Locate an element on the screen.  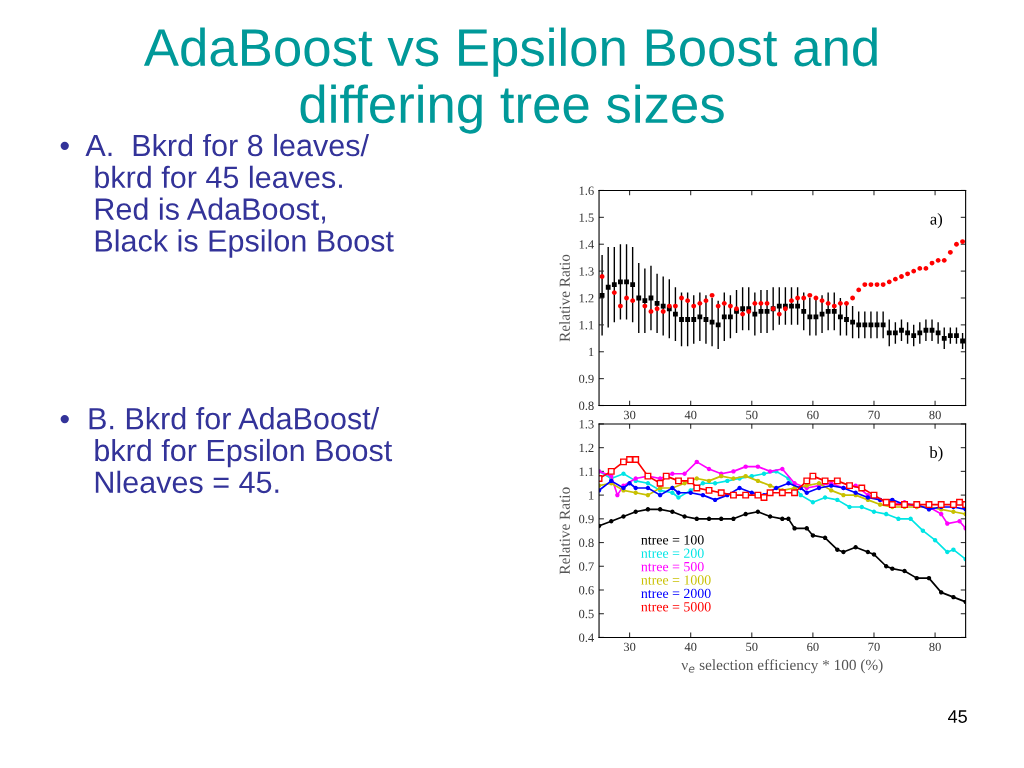
y-tick-label: 1.4 is located at coordinates (586, 244).